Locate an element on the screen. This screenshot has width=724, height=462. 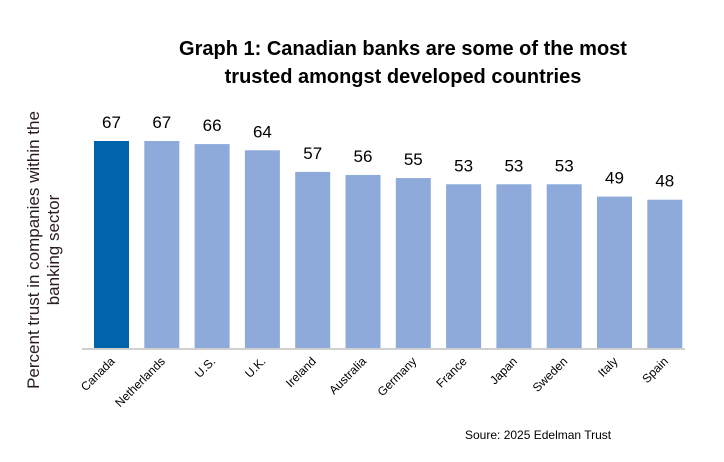
x-tick-label: Netherlands is located at coordinates (140, 382).